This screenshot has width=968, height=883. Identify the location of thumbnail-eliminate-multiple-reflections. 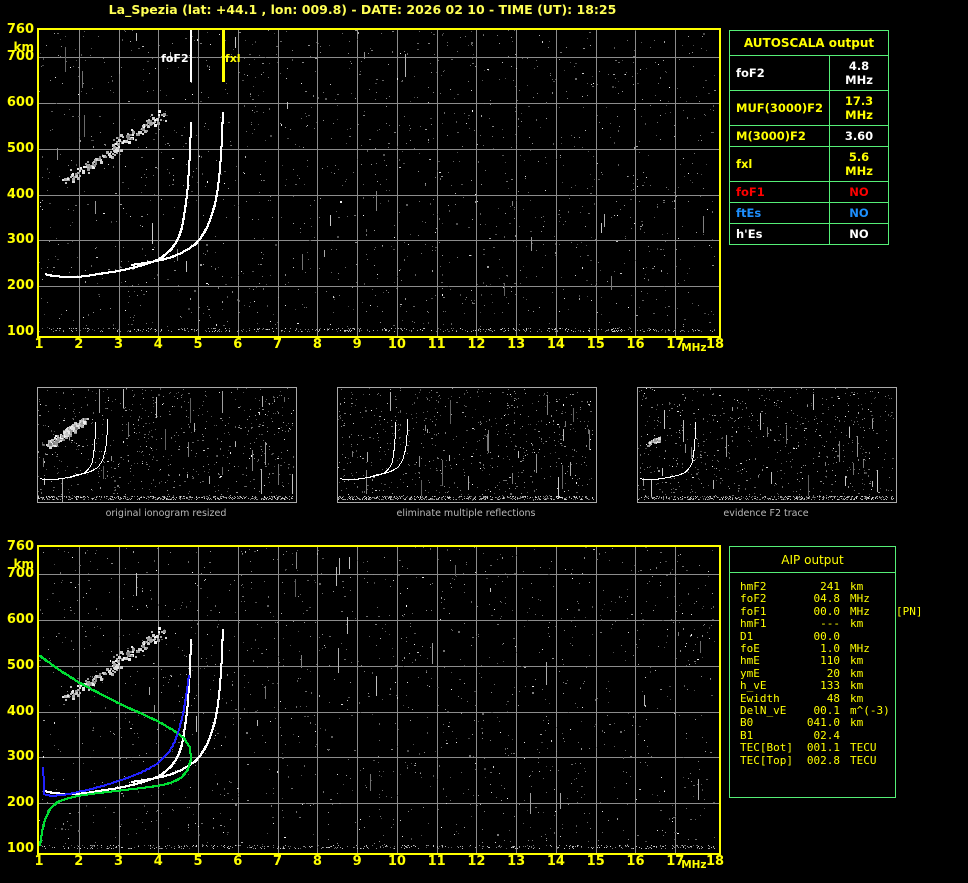
(467, 445).